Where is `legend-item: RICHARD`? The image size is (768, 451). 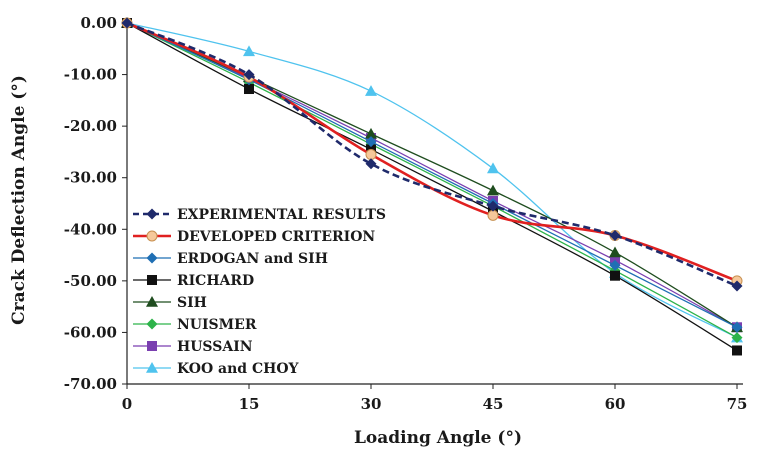
legend-item: RICHARD is located at coordinates (193, 281).